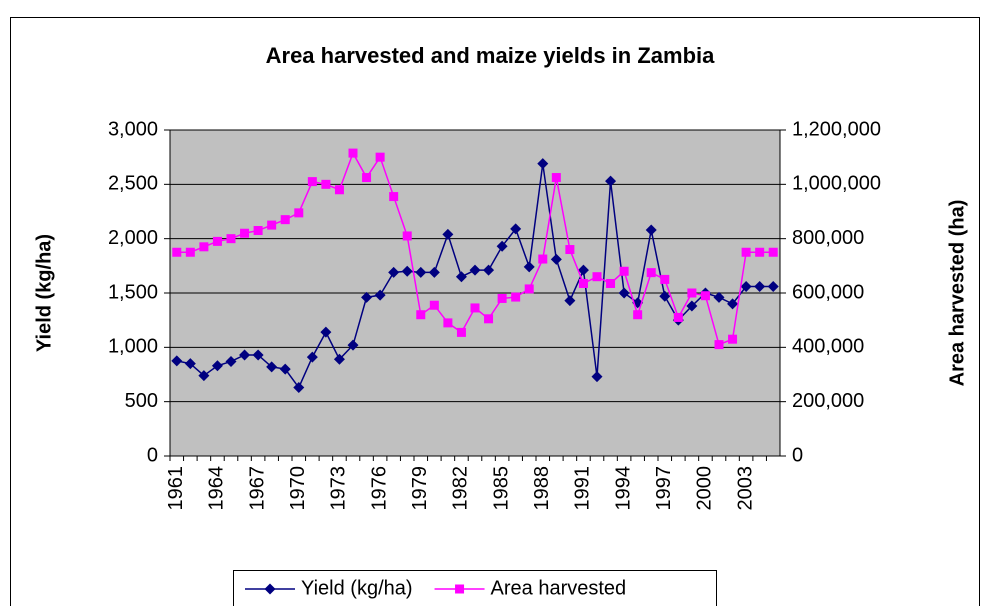  I want to click on y-tick-label: 500, so click(141, 401).